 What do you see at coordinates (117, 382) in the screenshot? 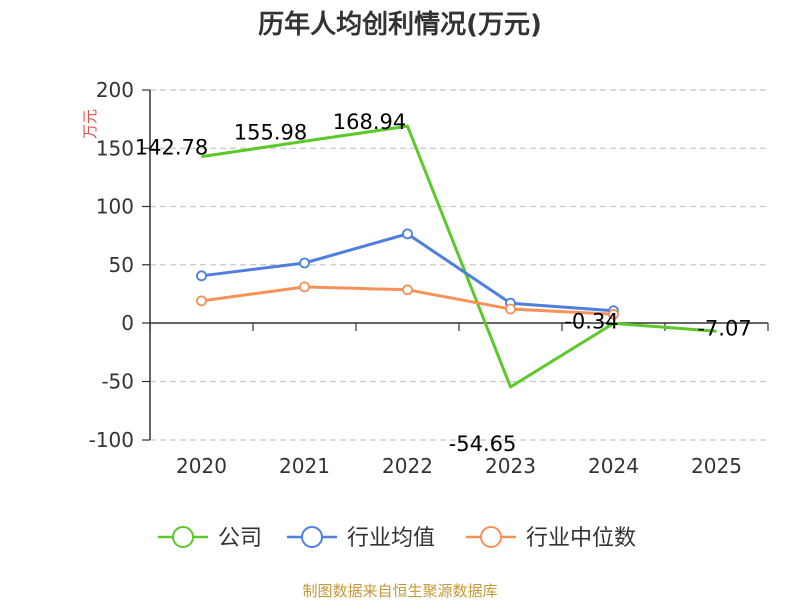
I see `y-tick-label: -50` at bounding box center [117, 382].